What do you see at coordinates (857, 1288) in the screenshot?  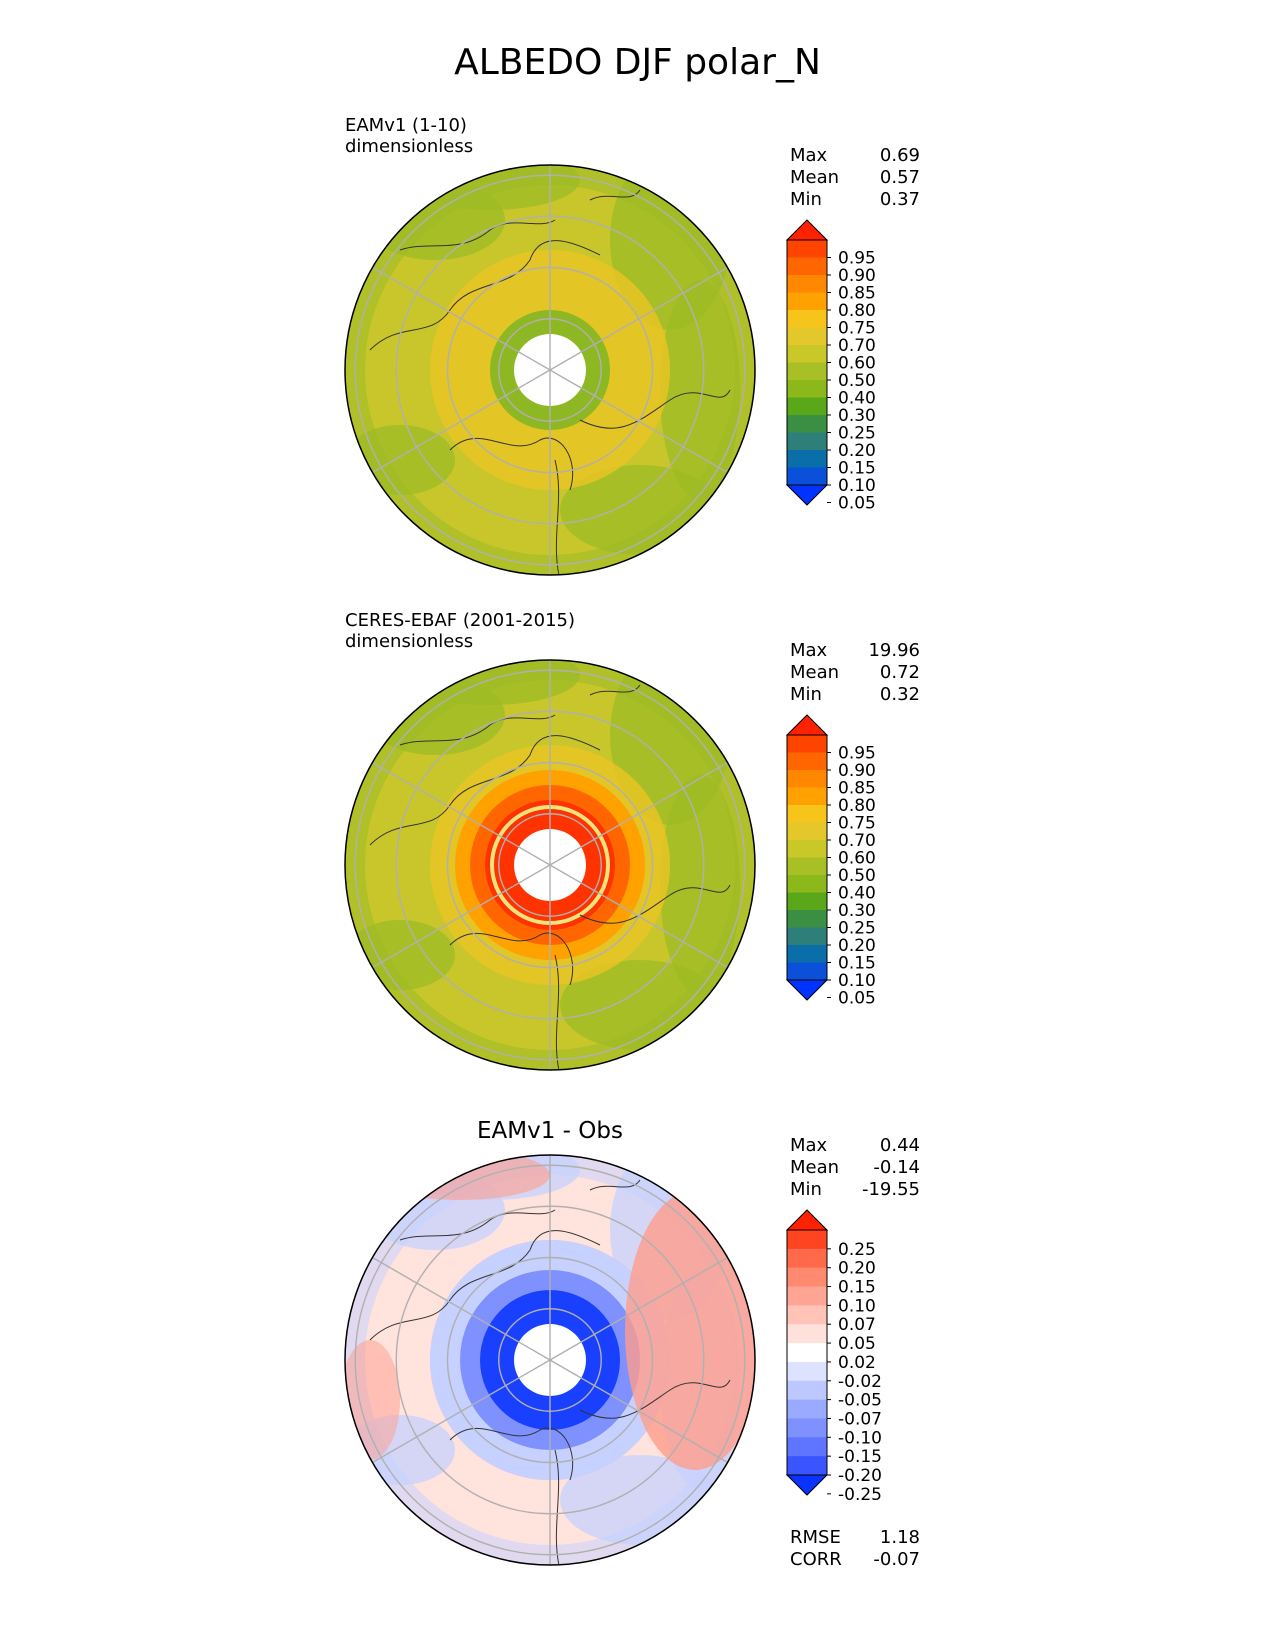 I see `colorbar-tick-label: 0.15` at bounding box center [857, 1288].